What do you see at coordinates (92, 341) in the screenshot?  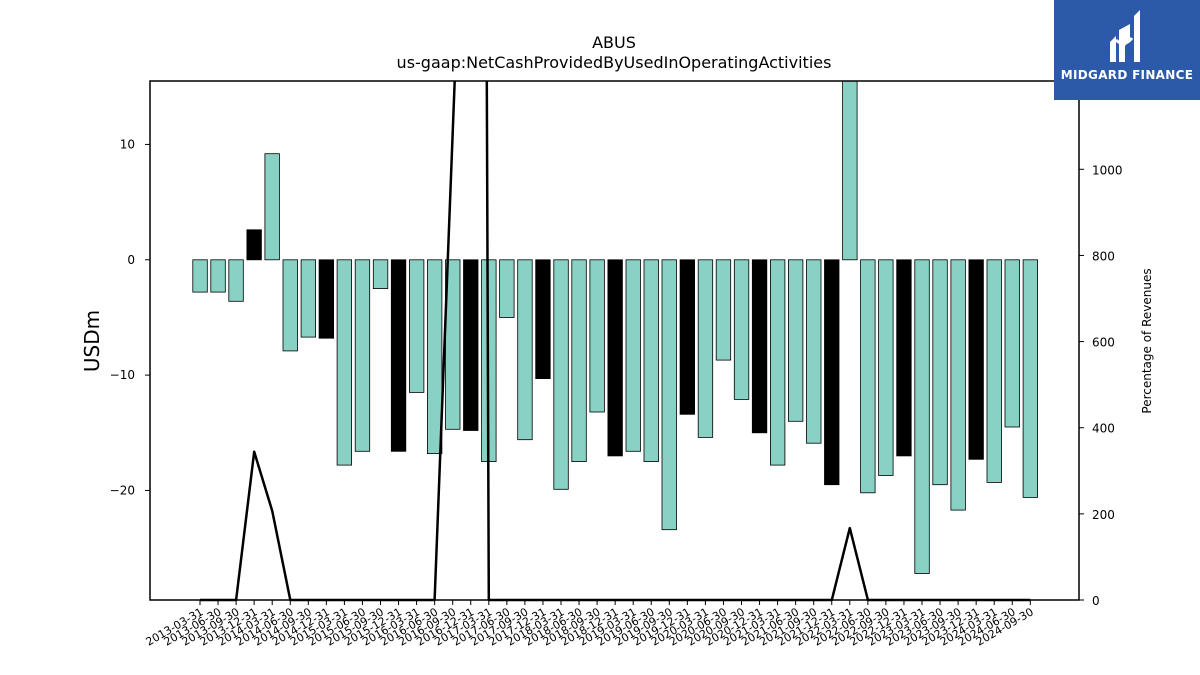 I see `y-axis-label: USDm` at bounding box center [92, 341].